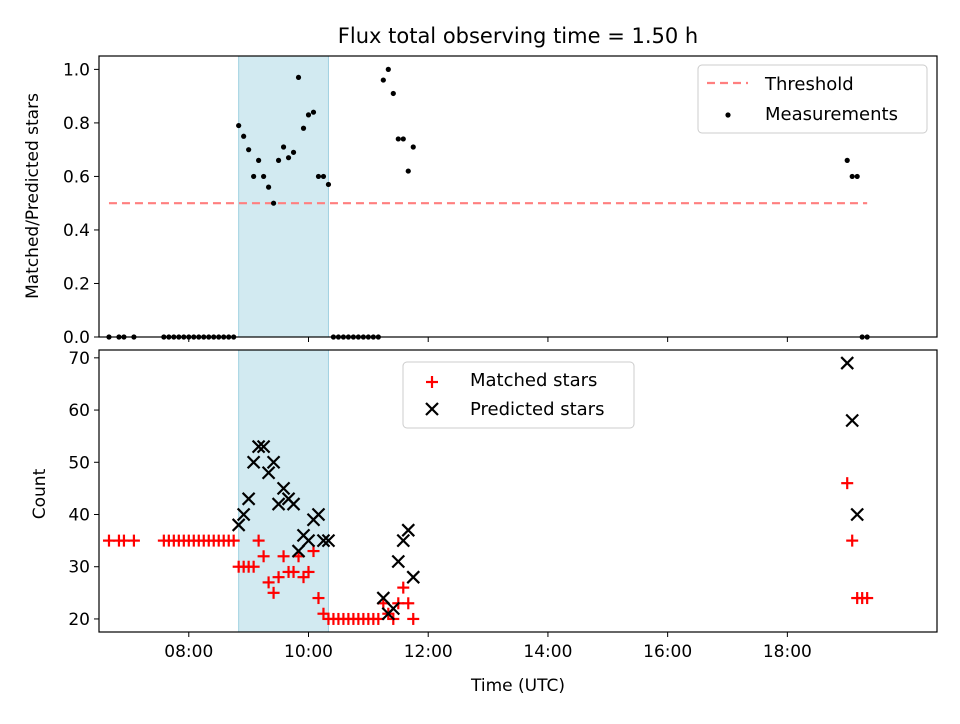 Image resolution: width=960 pixels, height=724 pixels. What do you see at coordinates (547, 652) in the screenshot?
I see `x-tick-label: 14:00` at bounding box center [547, 652].